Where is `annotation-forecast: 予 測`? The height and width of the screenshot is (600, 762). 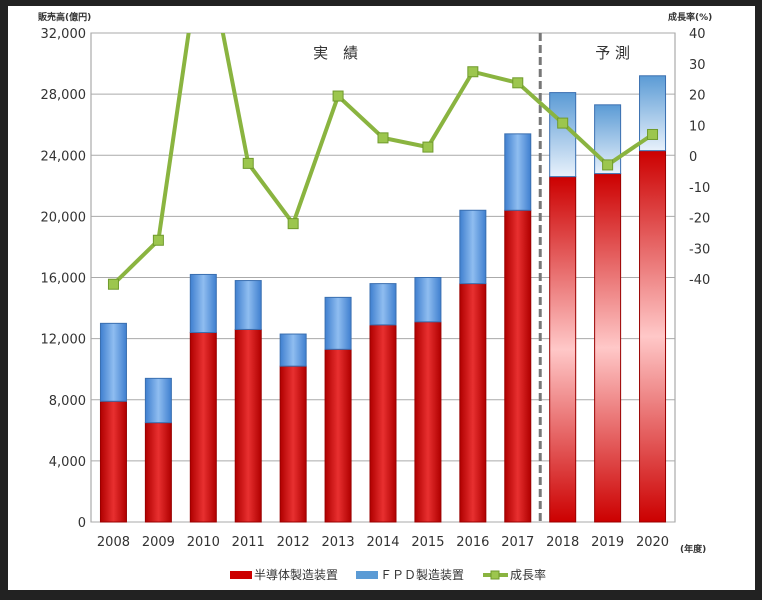 annotation-forecast: 予 測 is located at coordinates (612, 53).